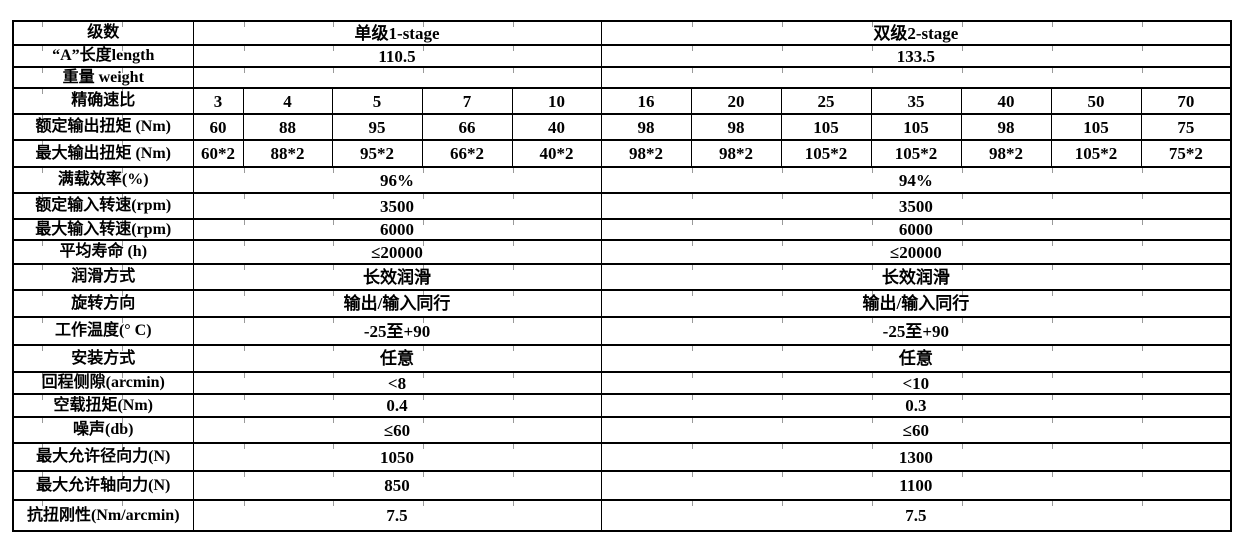 The image size is (1242, 559). Describe the element at coordinates (622, 77) in the screenshot. I see `row-weight: 重量 weight` at that location.